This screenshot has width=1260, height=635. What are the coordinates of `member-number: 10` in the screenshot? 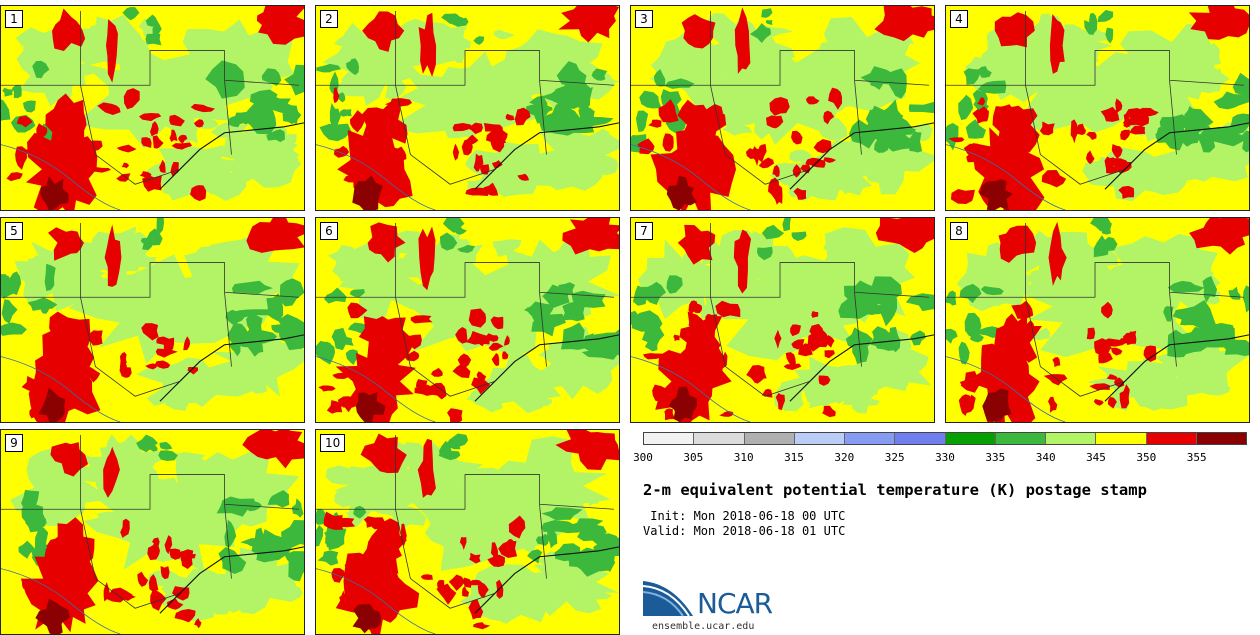 It's located at (333, 443).